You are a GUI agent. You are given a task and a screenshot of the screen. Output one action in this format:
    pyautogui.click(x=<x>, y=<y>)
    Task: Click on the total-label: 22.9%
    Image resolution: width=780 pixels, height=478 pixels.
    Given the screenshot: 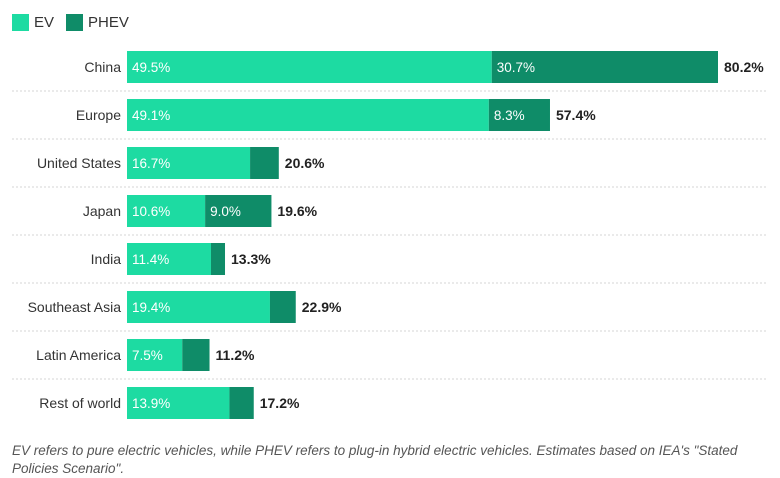 What is the action you would take?
    pyautogui.click(x=322, y=307)
    